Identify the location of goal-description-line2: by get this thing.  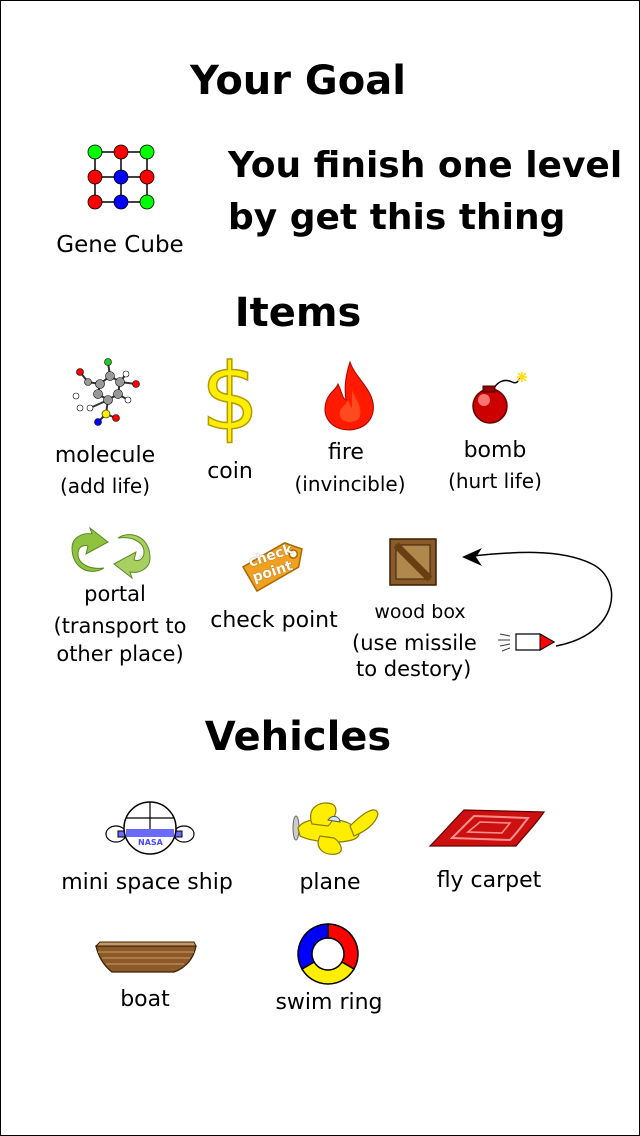
(397, 217).